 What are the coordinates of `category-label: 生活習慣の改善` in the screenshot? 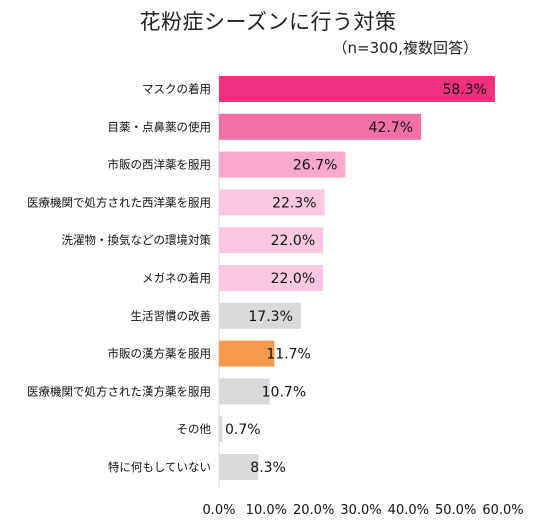 It's located at (171, 316).